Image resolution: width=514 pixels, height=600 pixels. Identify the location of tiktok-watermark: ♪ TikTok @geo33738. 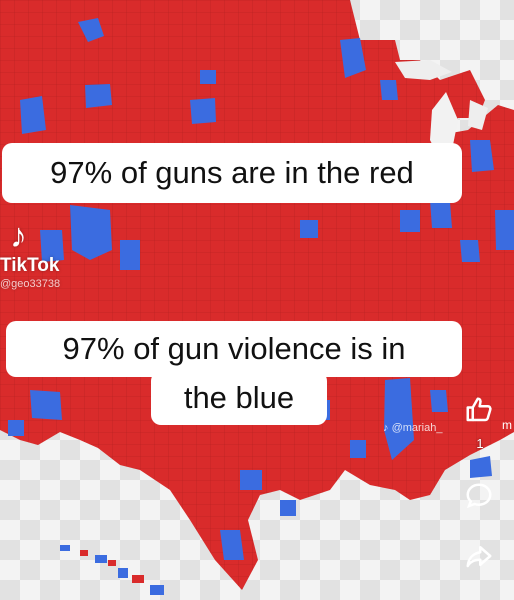
(42, 257).